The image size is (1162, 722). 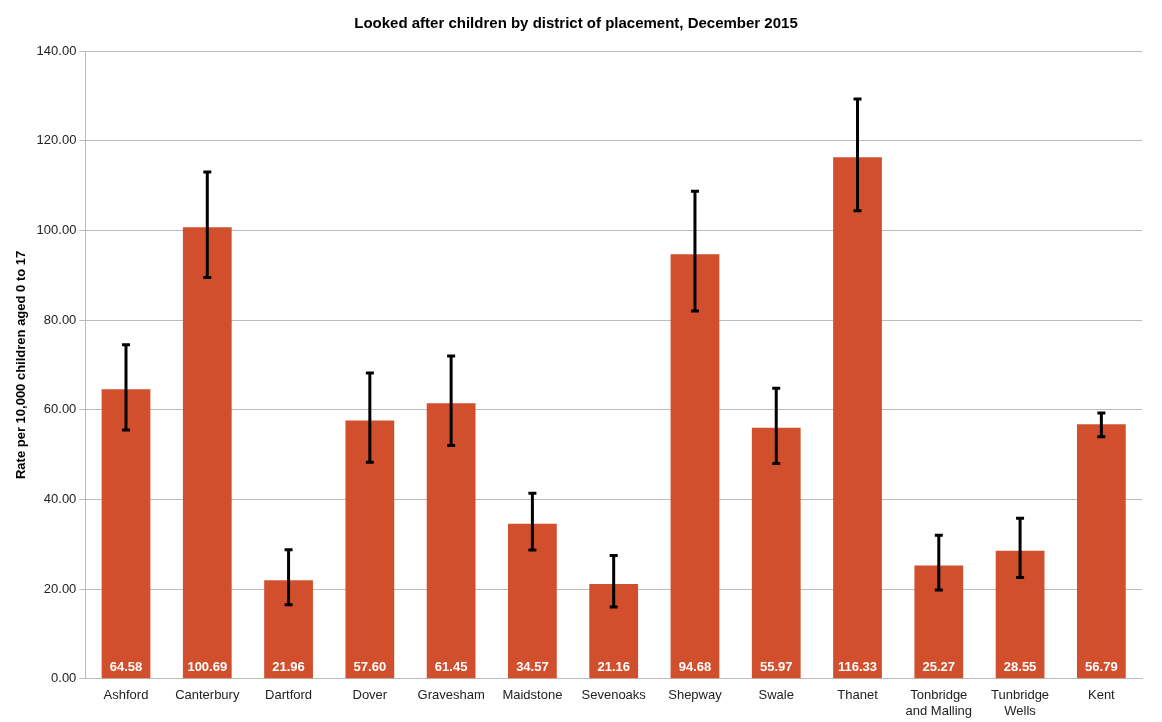 What do you see at coordinates (370, 666) in the screenshot?
I see `data-label: 57.60` at bounding box center [370, 666].